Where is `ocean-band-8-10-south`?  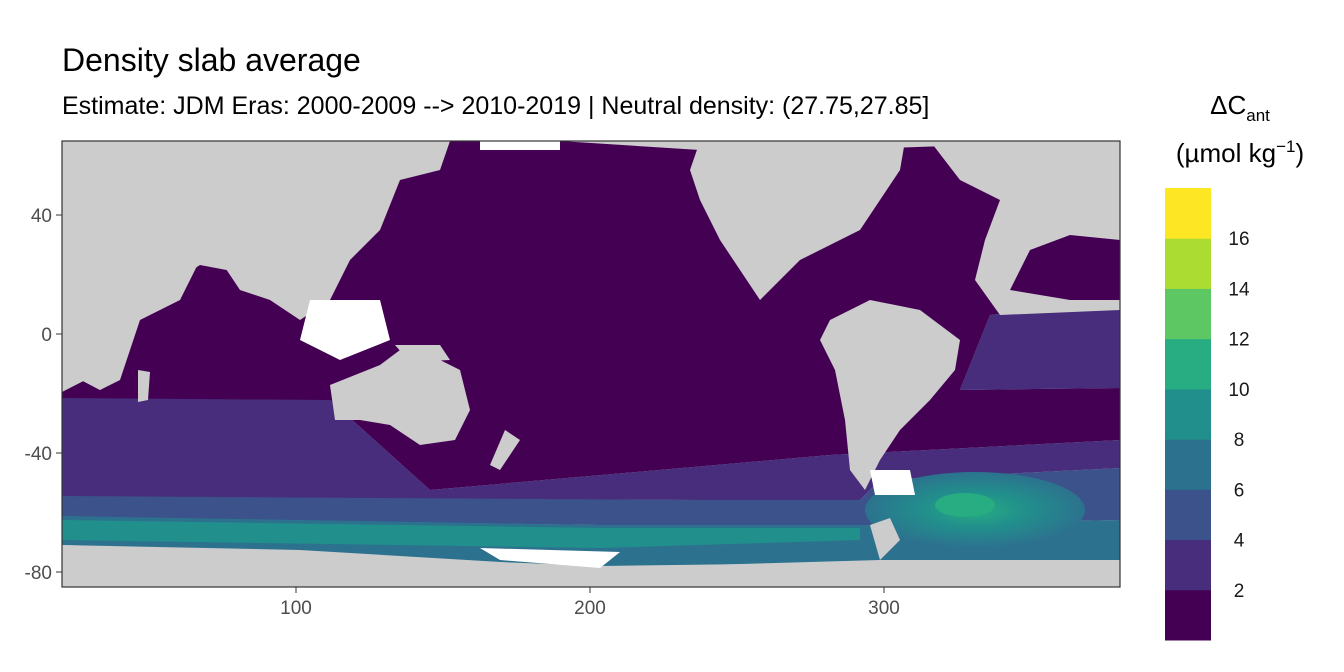 ocean-band-8-10-south is located at coordinates (461, 534).